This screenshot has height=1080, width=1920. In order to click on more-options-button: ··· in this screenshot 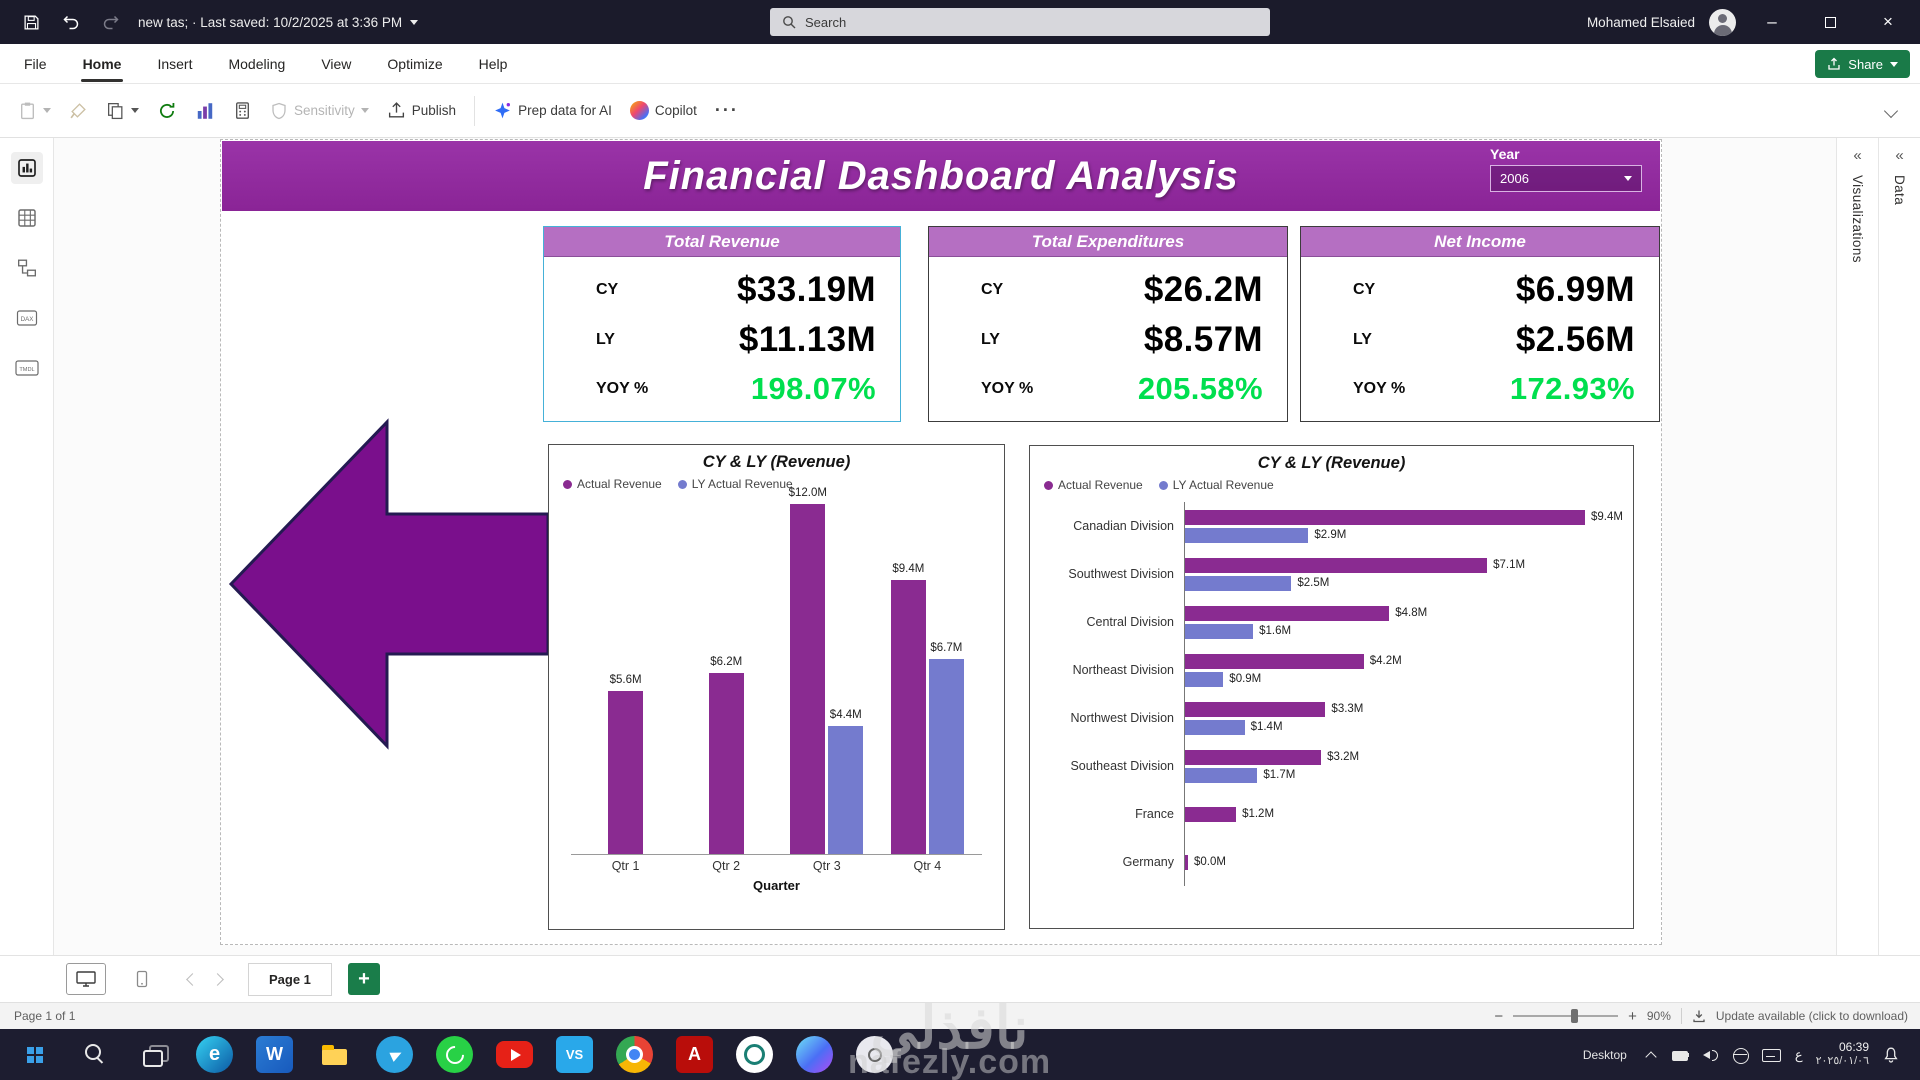, I will do `click(727, 111)`.